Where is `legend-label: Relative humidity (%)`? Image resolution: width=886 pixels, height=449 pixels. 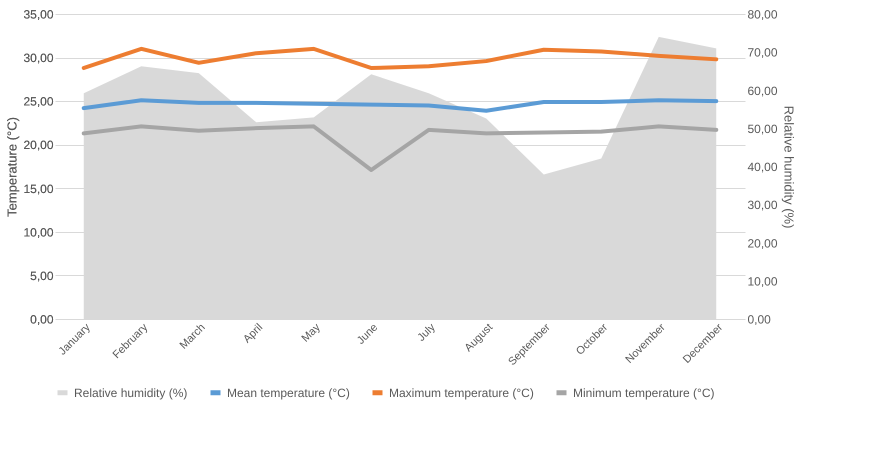
legend-label: Relative humidity (%) is located at coordinates (131, 393).